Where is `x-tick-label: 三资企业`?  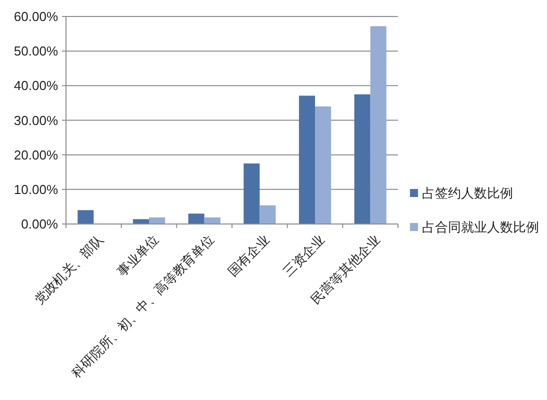
x-tick-label: 三资企业 is located at coordinates (304, 256).